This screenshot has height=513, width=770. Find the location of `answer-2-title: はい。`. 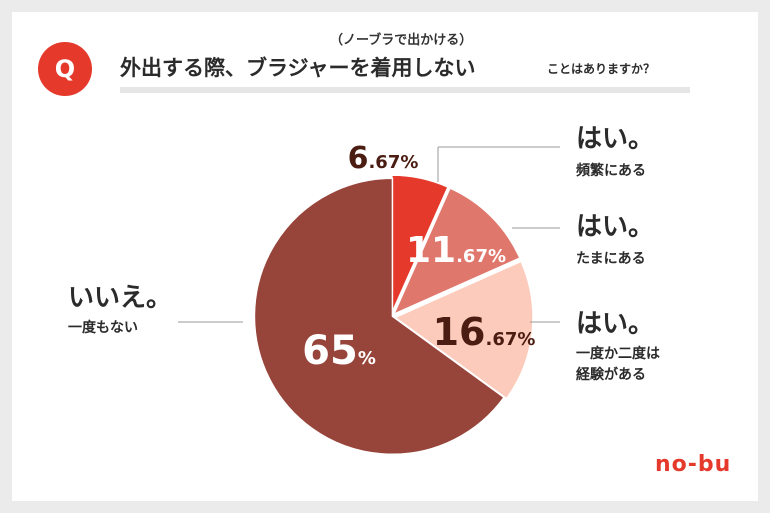

answer-2-title: はい。 is located at coordinates (615, 227).